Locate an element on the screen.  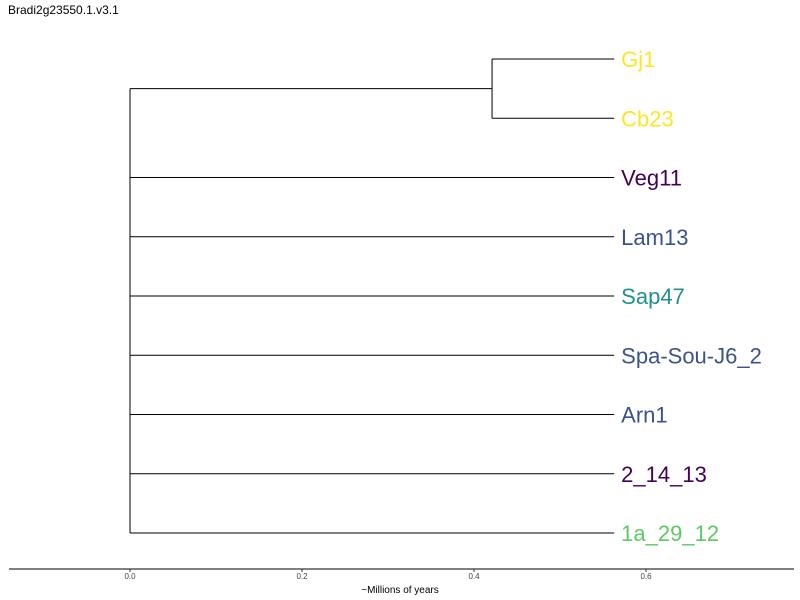
tip-label: Gj1 is located at coordinates (638, 59).